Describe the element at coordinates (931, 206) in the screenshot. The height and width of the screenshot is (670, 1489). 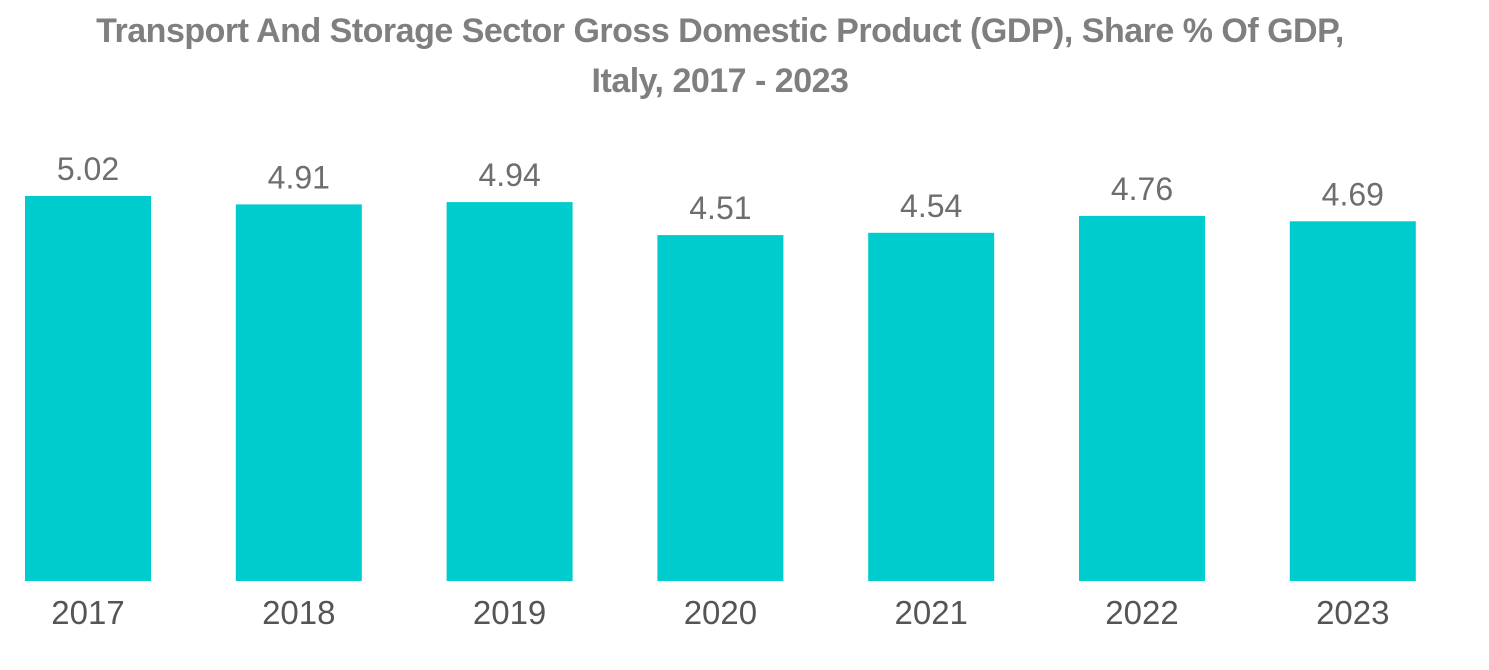
I see `value-label-2021: 4.54` at that location.